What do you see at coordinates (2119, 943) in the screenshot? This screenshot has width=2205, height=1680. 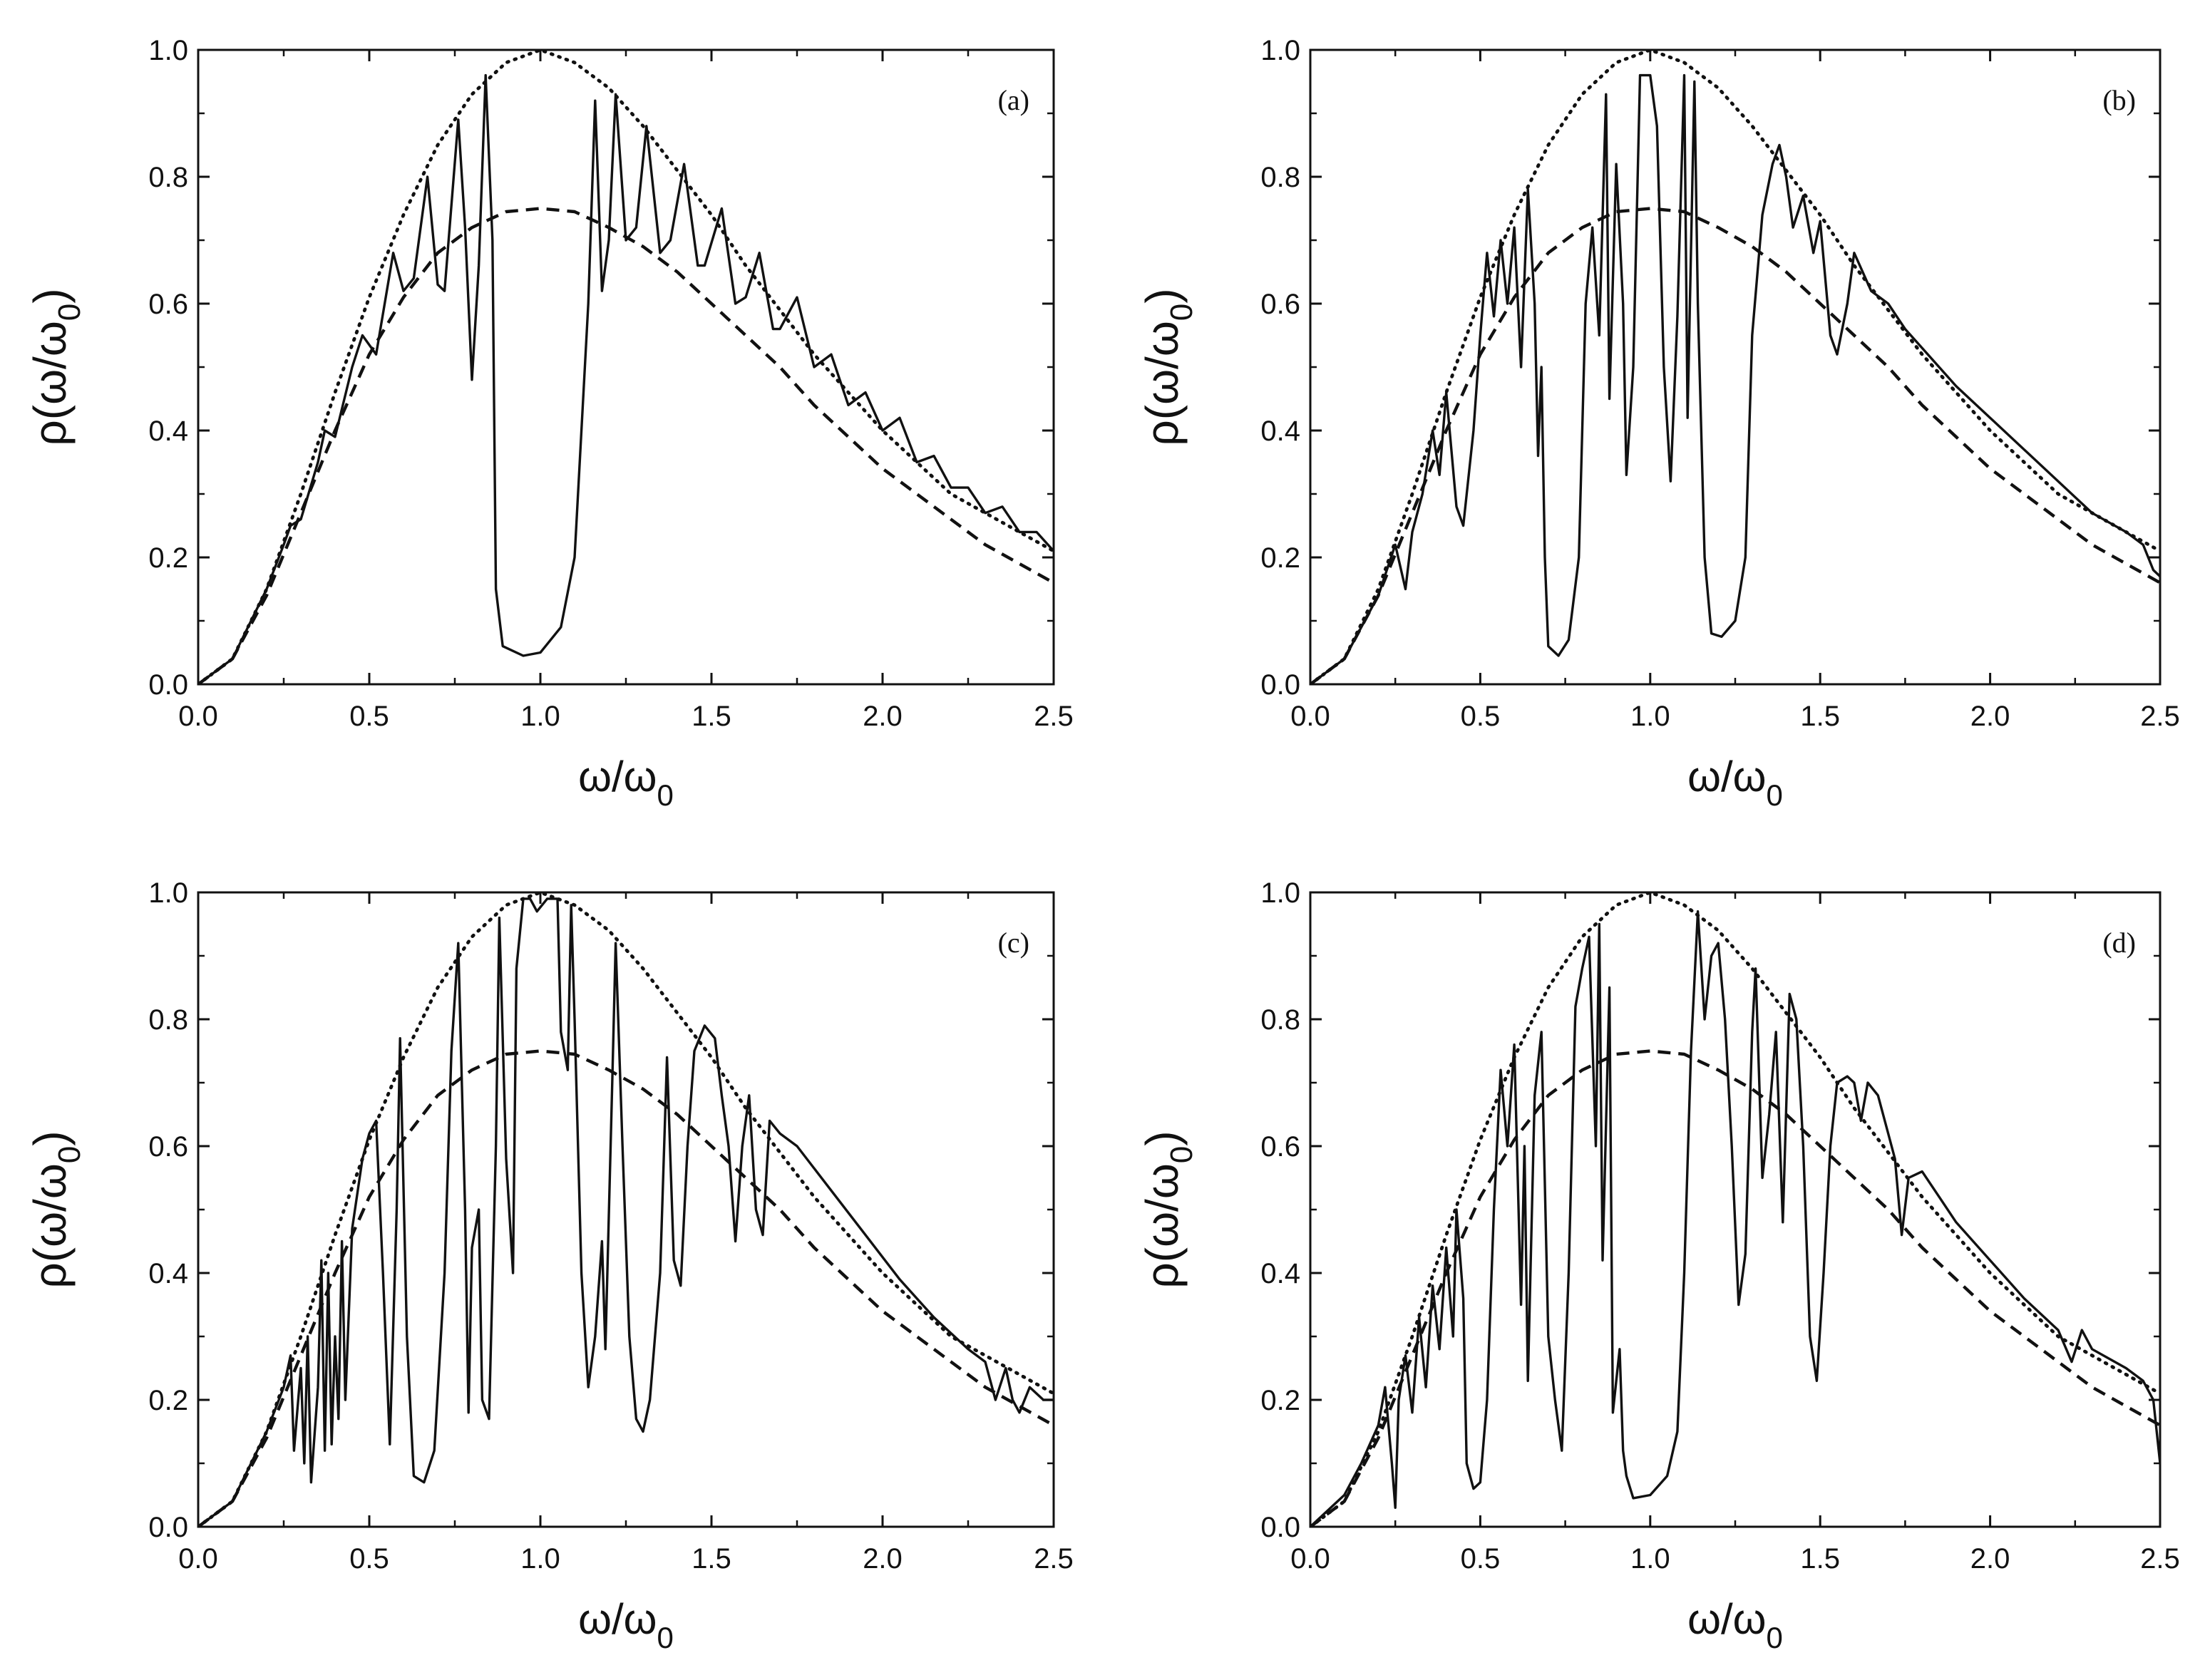 I see `panel-tag: (d)` at bounding box center [2119, 943].